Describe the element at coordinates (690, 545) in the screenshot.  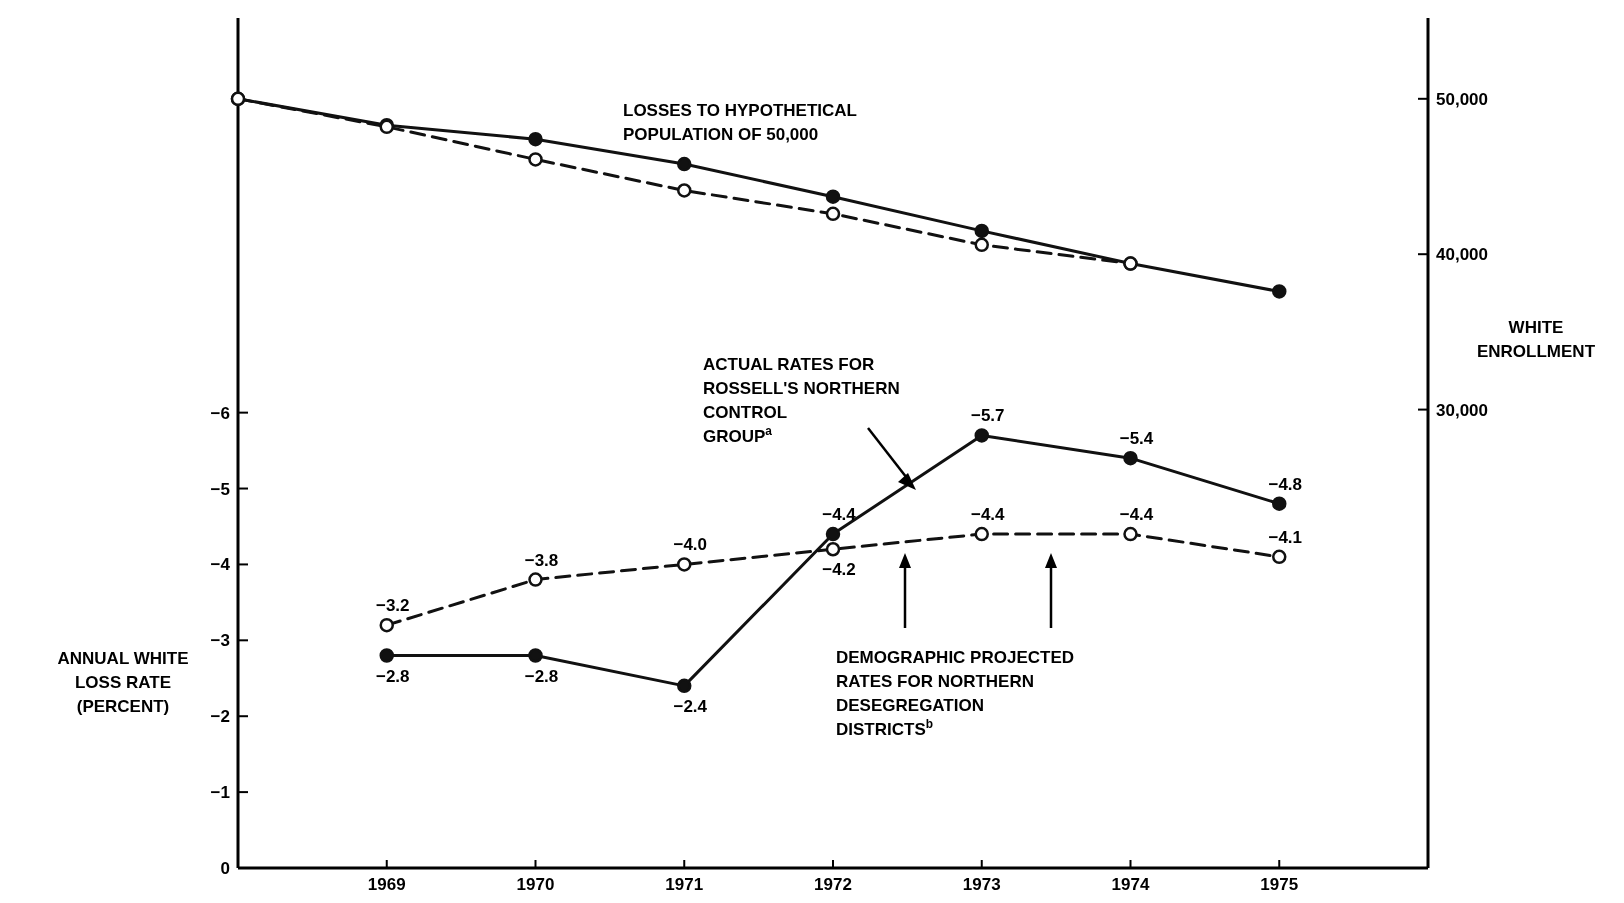
I see `data-label: −4.0` at that location.